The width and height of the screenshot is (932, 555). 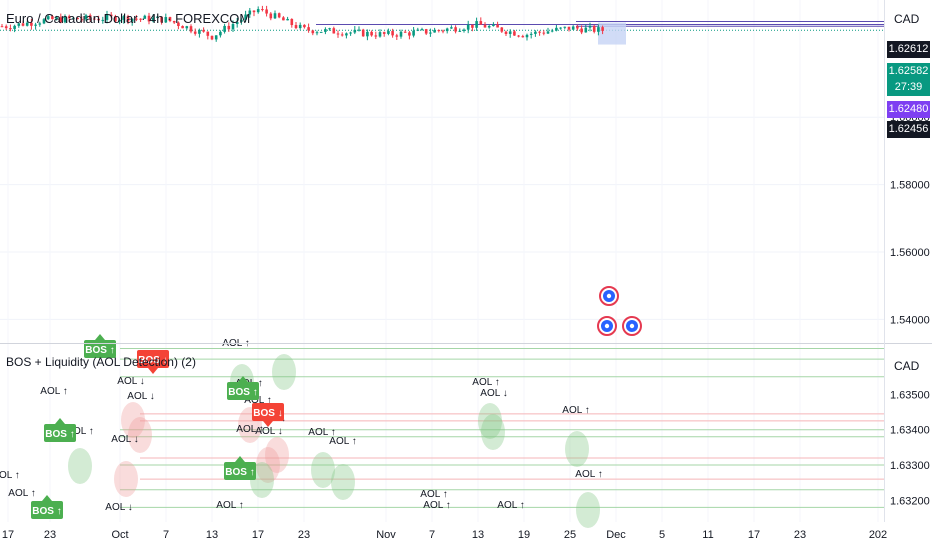 I want to click on pane-separator, so click(x=466, y=343).